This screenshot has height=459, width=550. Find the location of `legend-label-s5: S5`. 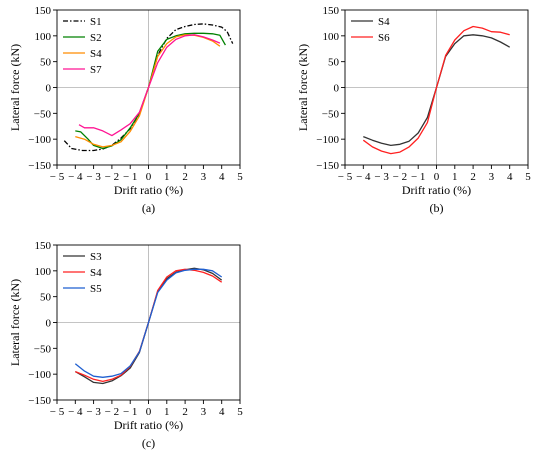

legend-label-s5: S5 is located at coordinates (96, 289).